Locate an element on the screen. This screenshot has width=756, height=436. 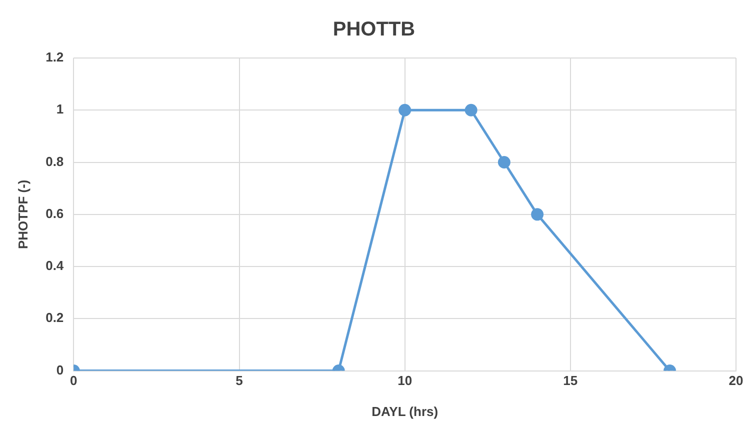
x-tick-label: 5 is located at coordinates (239, 380).